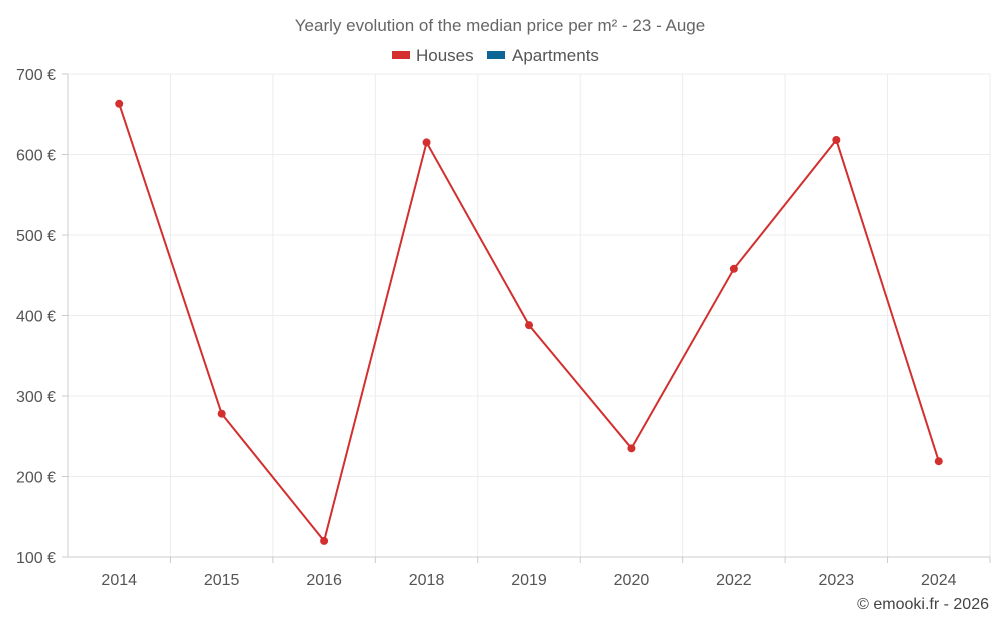 The image size is (1000, 625). Describe the element at coordinates (632, 580) in the screenshot. I see `x-tick-label: 2020` at that location.